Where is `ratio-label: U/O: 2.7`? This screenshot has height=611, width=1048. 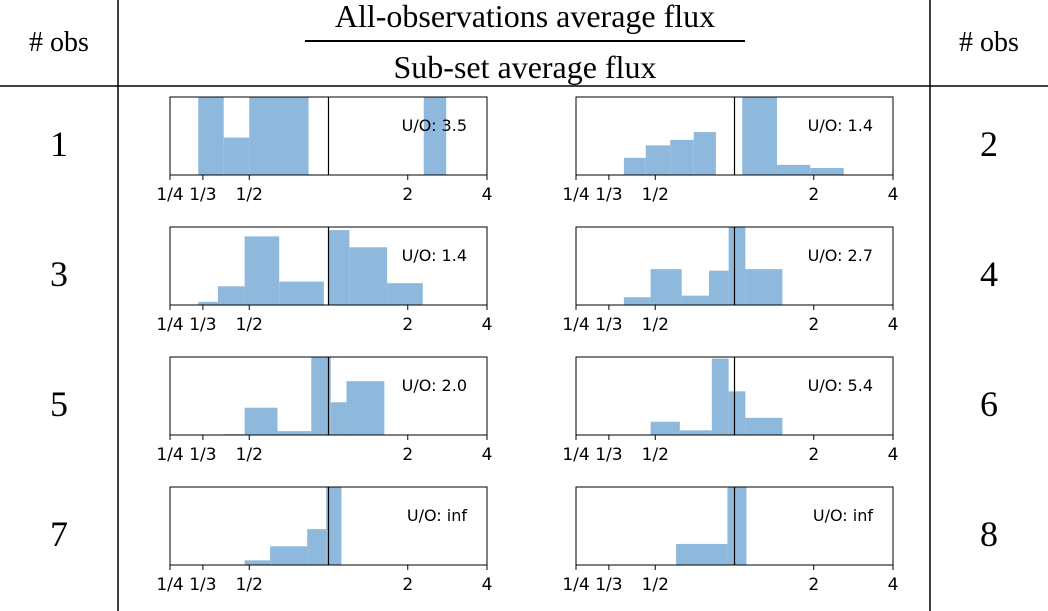
ratio-label: U/O: 2.7 is located at coordinates (840, 255).